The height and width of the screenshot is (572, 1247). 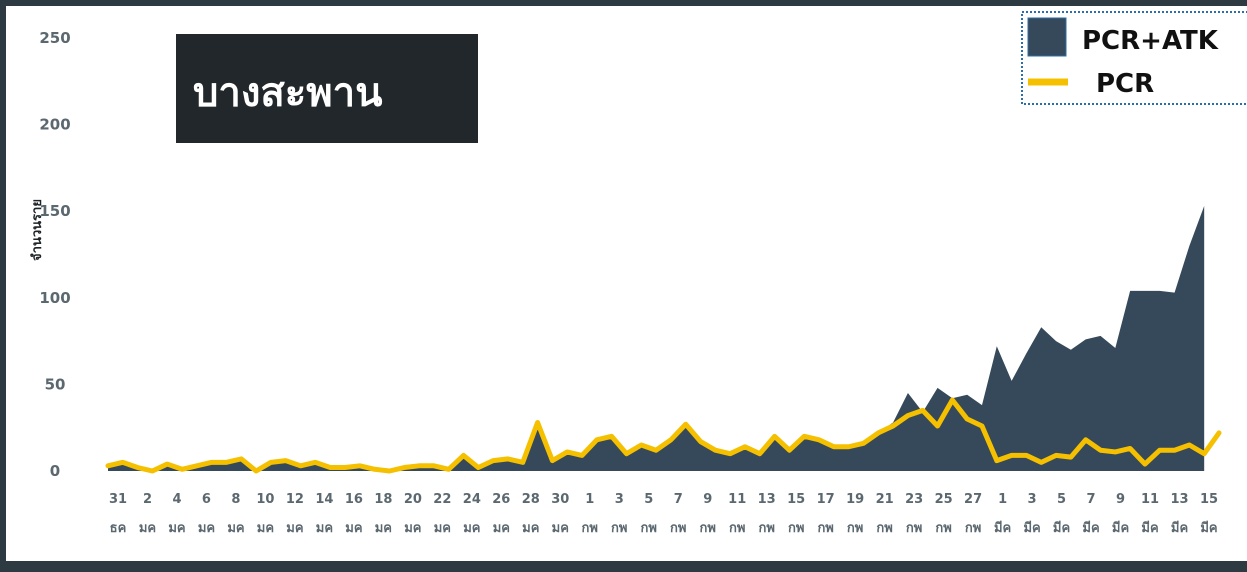 I want to click on x-tick-label-day: 16, so click(x=354, y=499).